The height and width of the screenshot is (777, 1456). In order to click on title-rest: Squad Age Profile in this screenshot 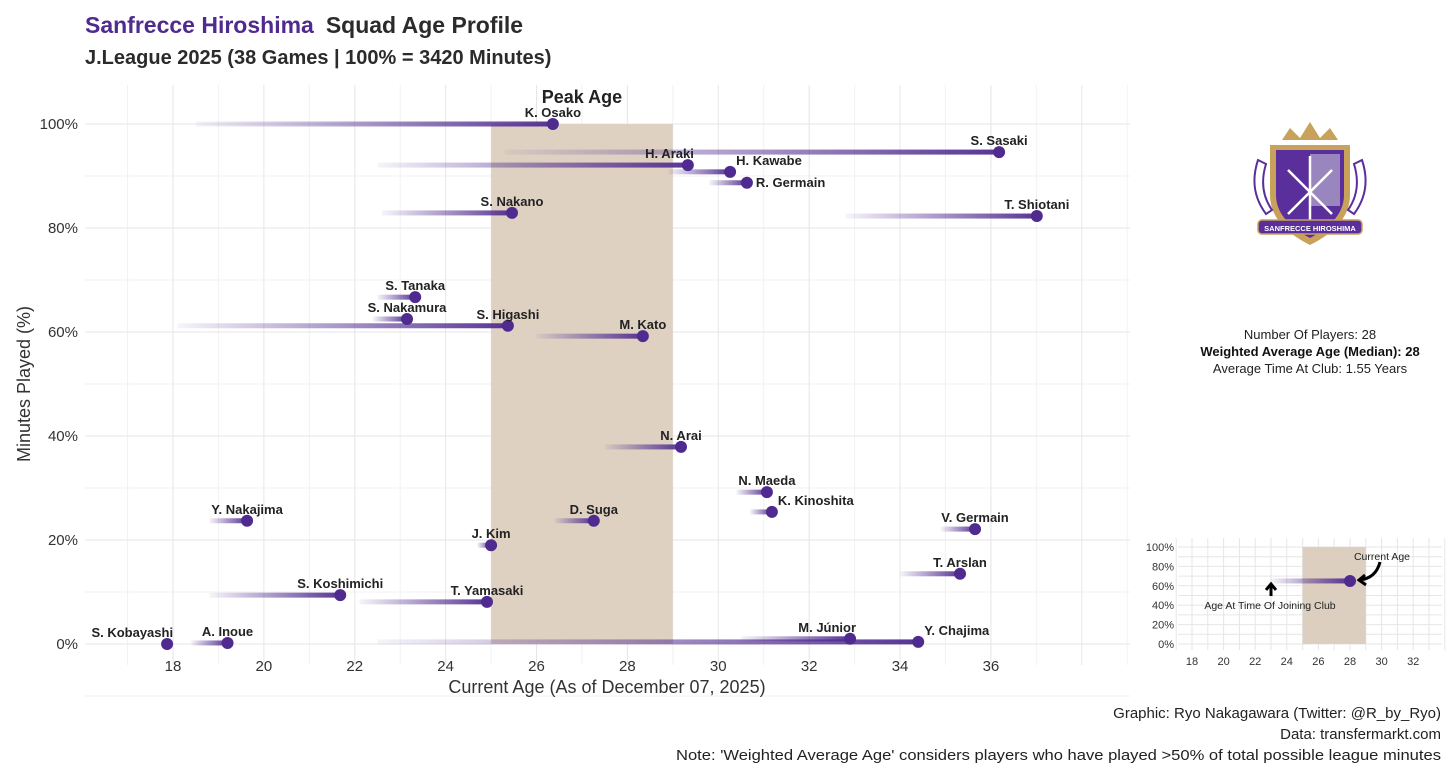, I will do `click(424, 25)`.